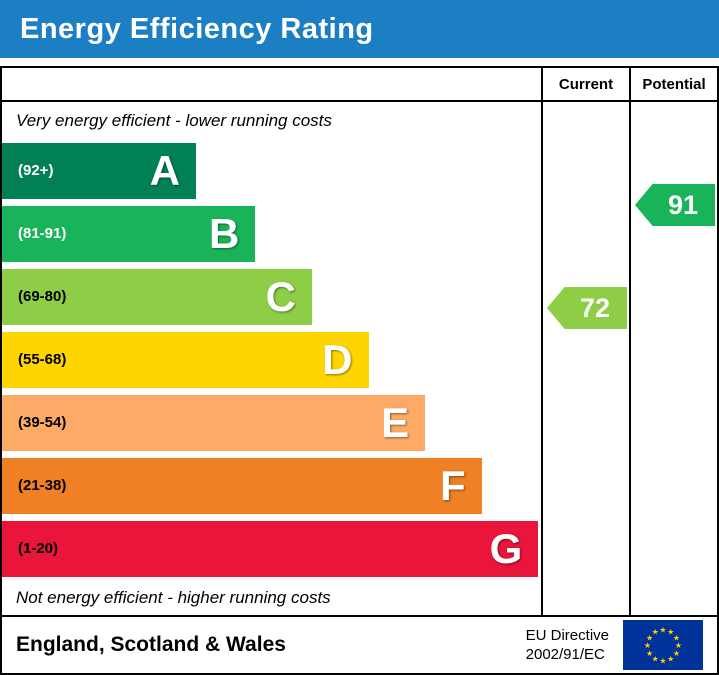 The width and height of the screenshot is (719, 675). Describe the element at coordinates (453, 485) in the screenshot. I see `band-letter-f: F` at that location.